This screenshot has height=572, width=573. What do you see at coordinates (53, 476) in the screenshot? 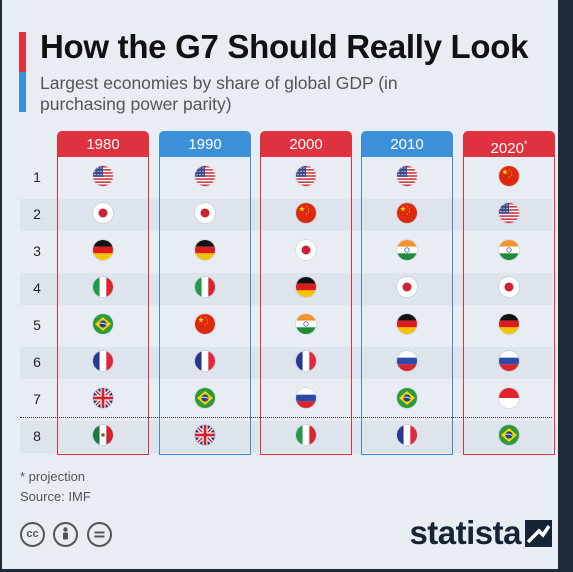
I see `projection-note: * projection` at bounding box center [53, 476].